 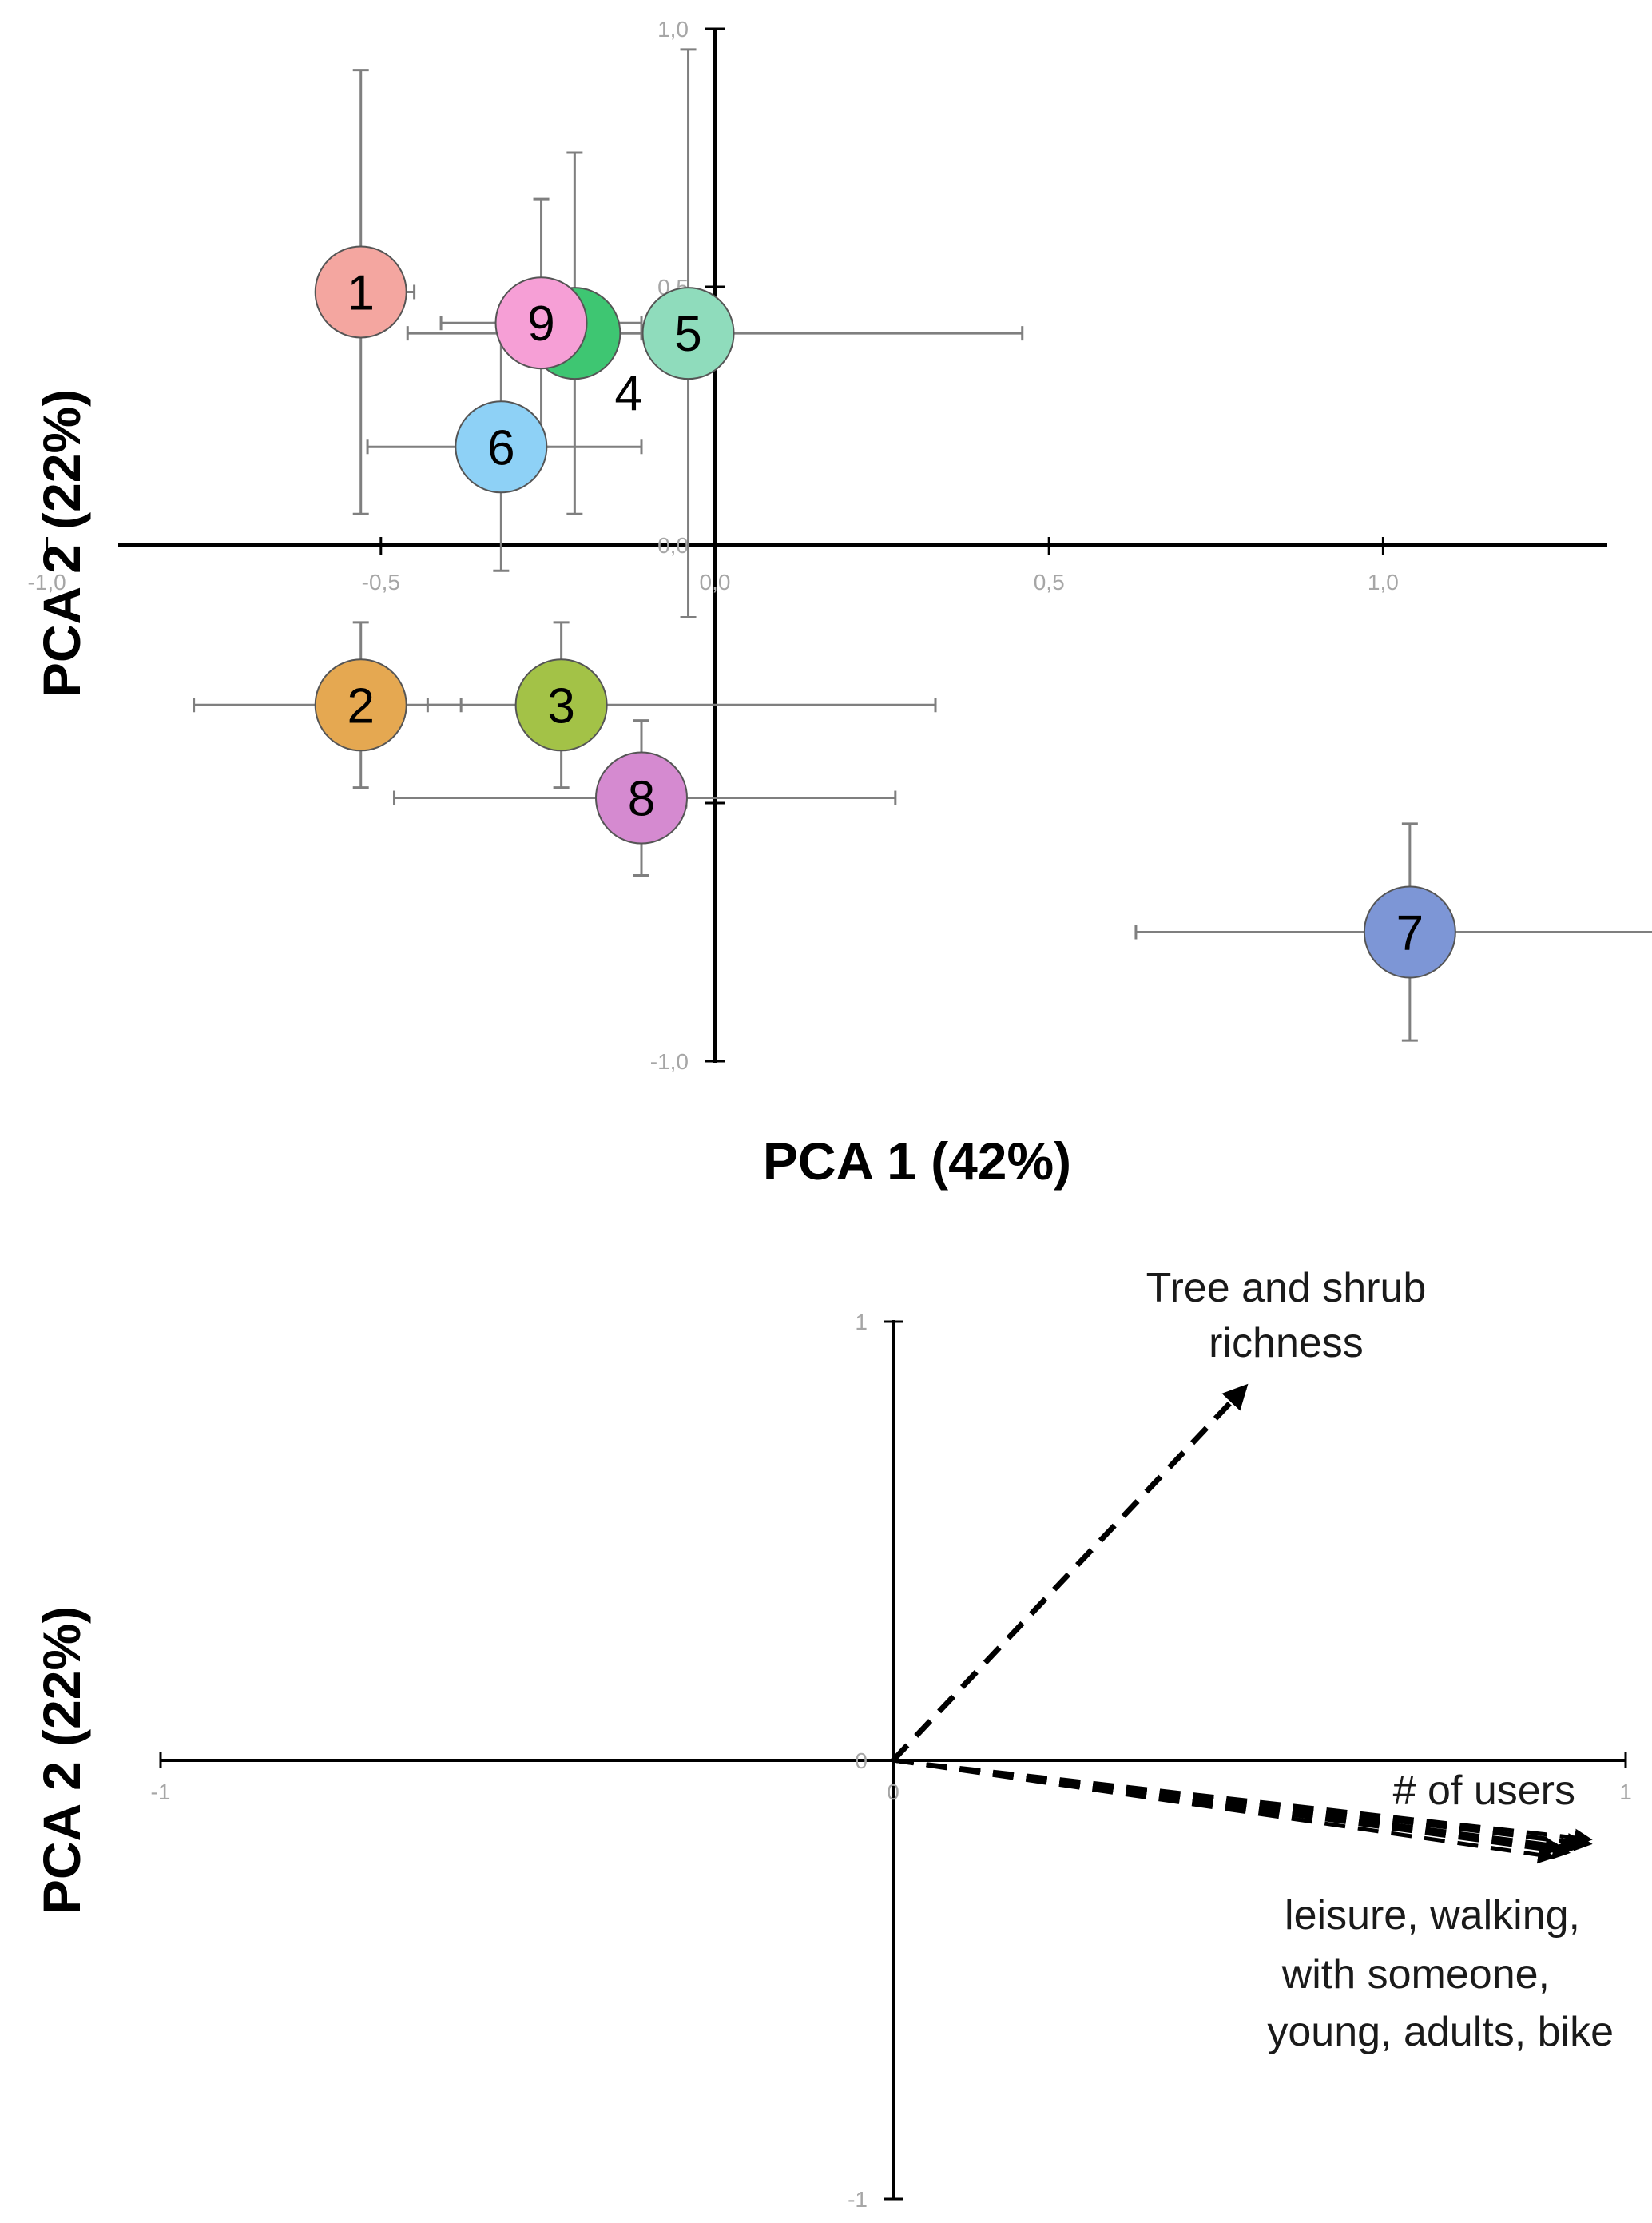 What do you see at coordinates (858, 2199) in the screenshot?
I see `bottom-y-tick-label: -1` at bounding box center [858, 2199].